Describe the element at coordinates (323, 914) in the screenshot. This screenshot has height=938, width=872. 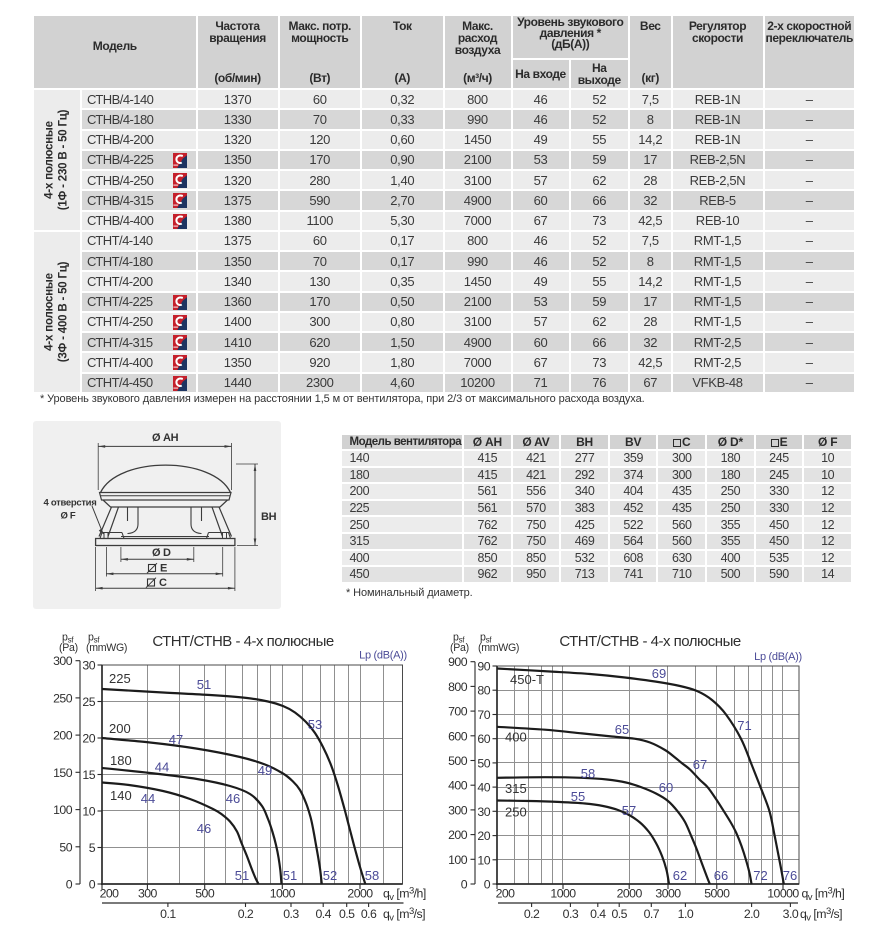
I see `svg-text: 0.4` at that location.